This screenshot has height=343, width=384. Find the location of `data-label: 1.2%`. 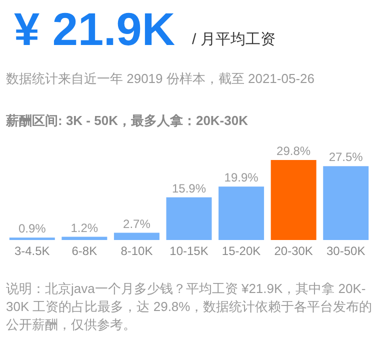

data-label: 1.2% is located at coordinates (84, 227).